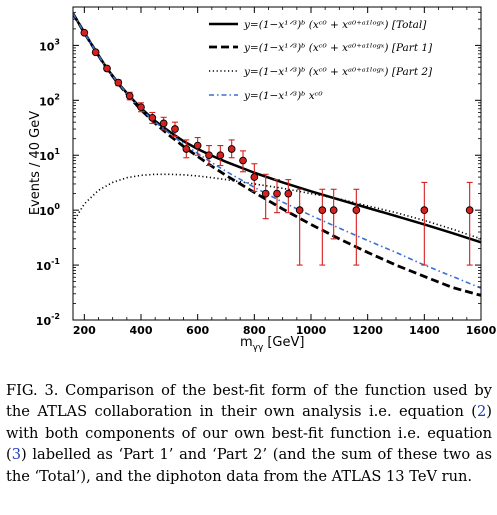 This screenshot has width=497, height=515. I want to click on legend-label: y=(1−x¹ᐟ³)ᵇ (xᶜ⁰ + xᵃ⁰⁺ᵃ¹ˡᵒᵍˣ) [Part 2], so click(338, 72).